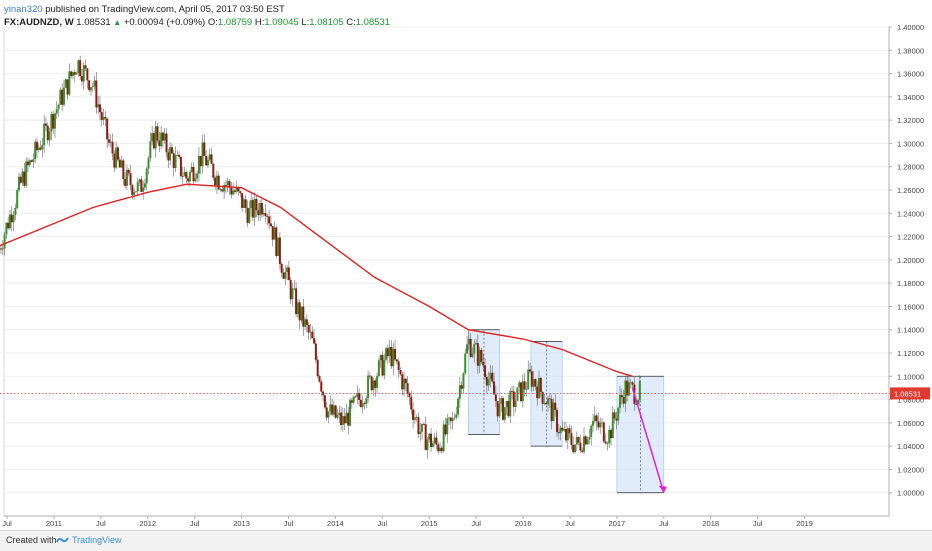 The image size is (932, 551). I want to click on x-tick-label: 2014, so click(335, 523).